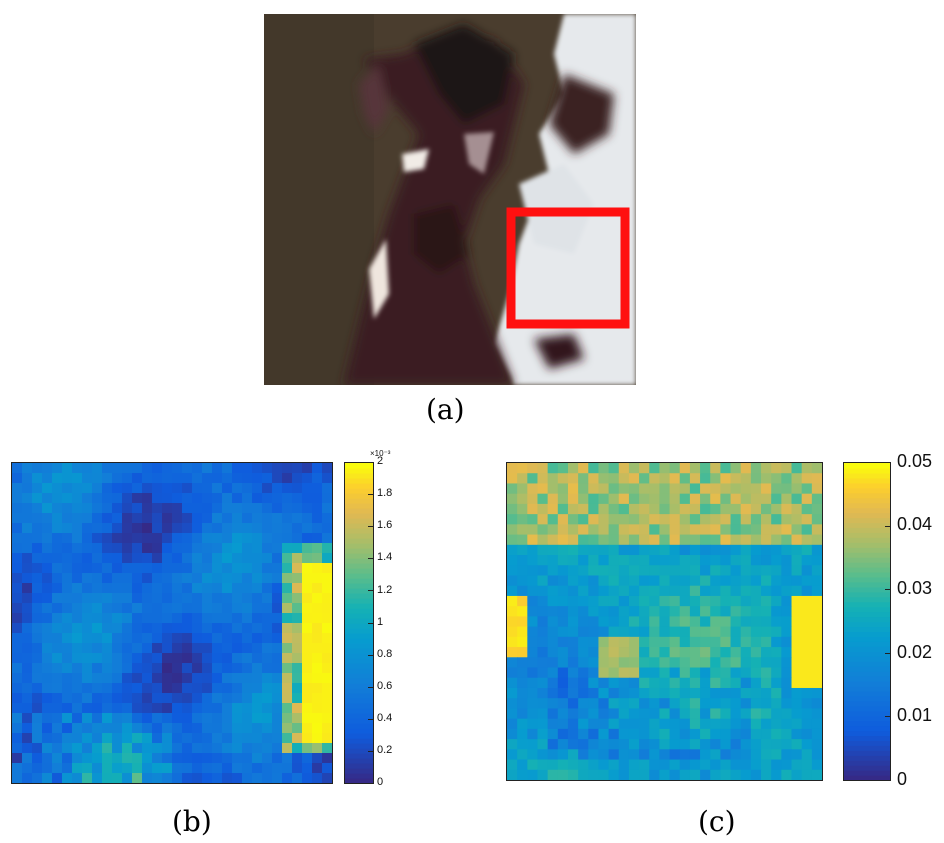  What do you see at coordinates (370, 783) in the screenshot?
I see `colorbar-b-tick-mark` at bounding box center [370, 783].